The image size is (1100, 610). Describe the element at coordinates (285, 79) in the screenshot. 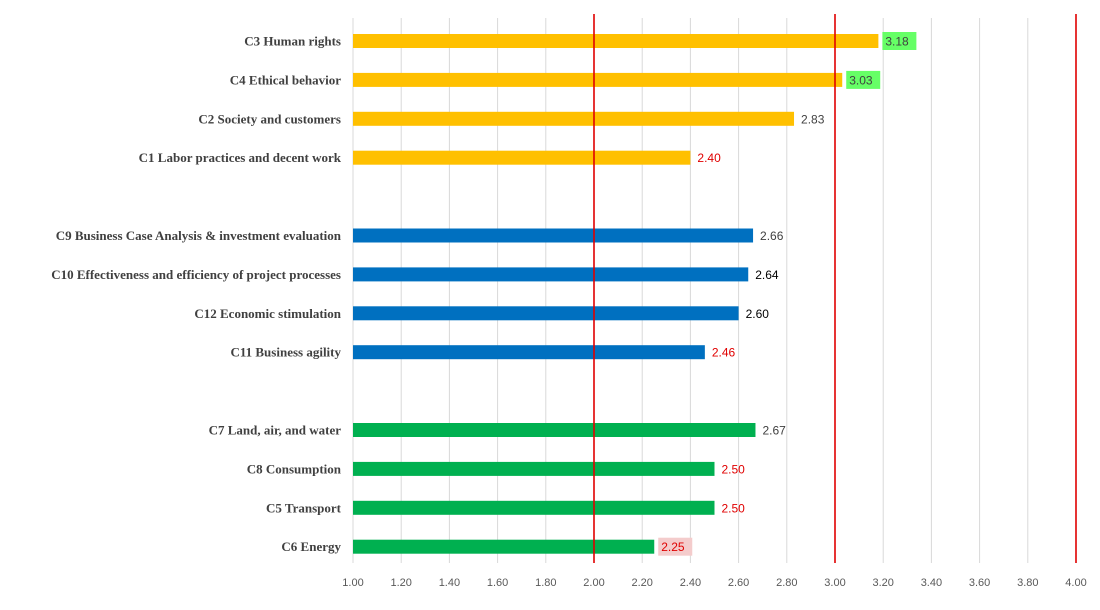

I see `category-label: C4 Ethical behavior` at that location.